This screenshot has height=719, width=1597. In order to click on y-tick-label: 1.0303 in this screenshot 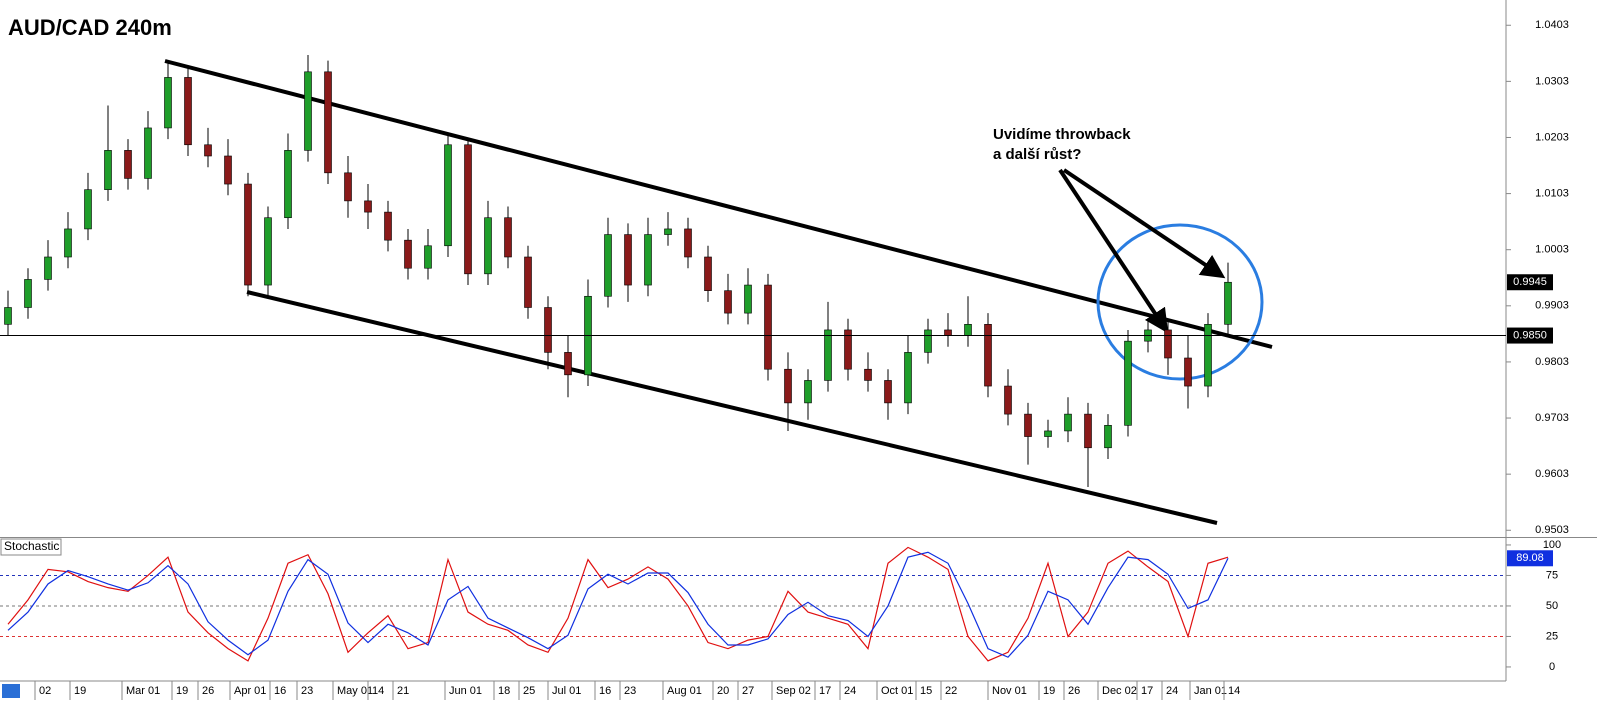, I will do `click(1552, 81)`.